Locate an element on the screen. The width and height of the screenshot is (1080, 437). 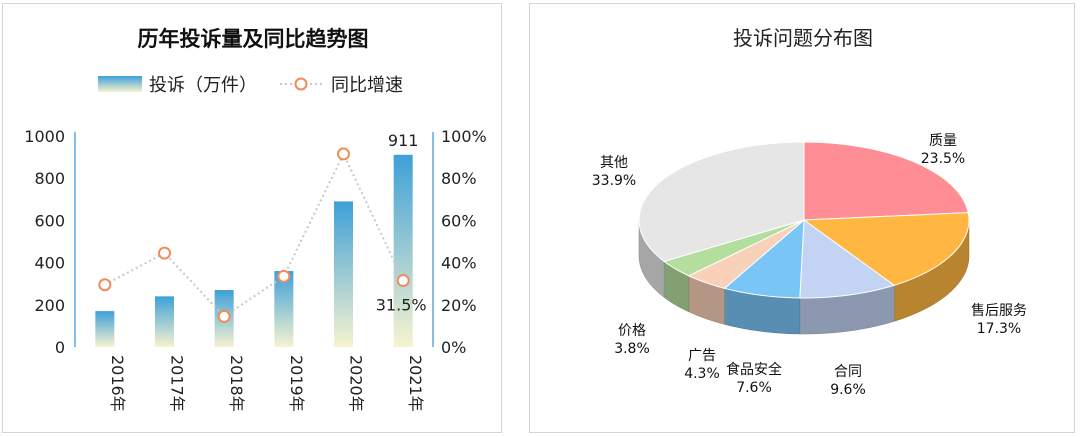
growth-point-2017年 is located at coordinates (164, 253).